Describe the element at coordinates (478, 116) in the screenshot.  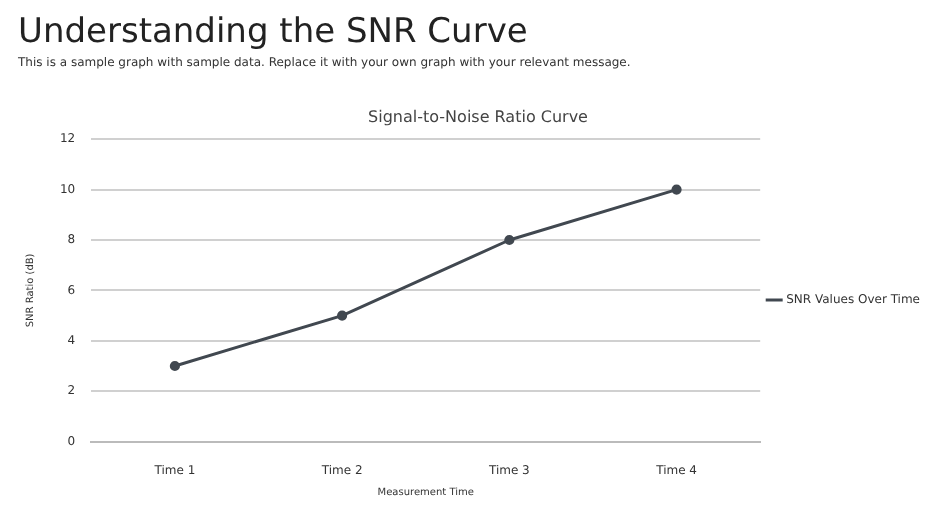
I see `text: Signal-to-Noise Ratio Curve` at that location.